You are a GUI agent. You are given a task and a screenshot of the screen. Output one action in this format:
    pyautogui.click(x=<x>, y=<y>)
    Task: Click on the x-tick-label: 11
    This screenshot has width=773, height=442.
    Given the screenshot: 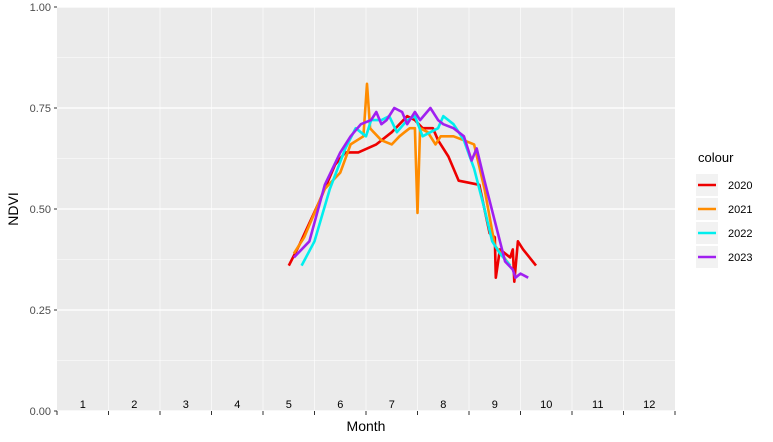 What is the action you would take?
    pyautogui.click(x=597, y=405)
    